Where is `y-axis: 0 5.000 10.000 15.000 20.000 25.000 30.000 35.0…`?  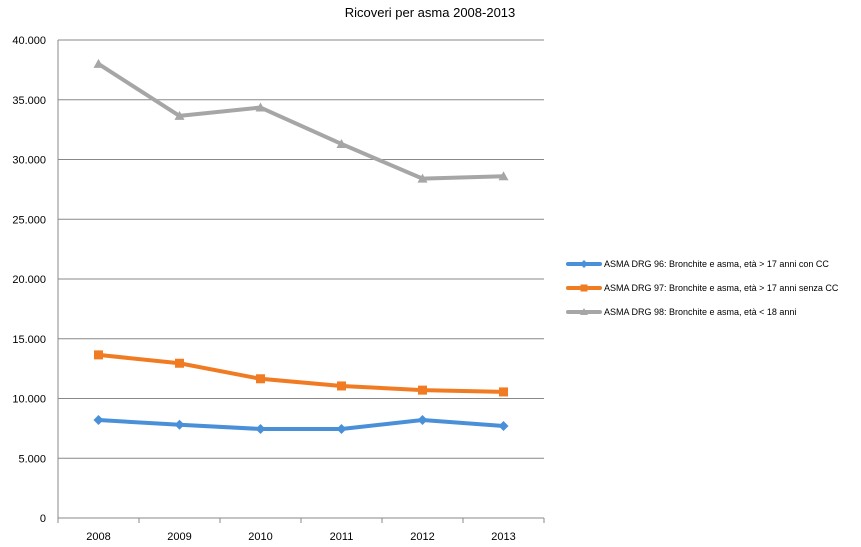 y-axis: 0 5.000 10.000 15.000 20.000 25.000 30.000 35.0… is located at coordinates (35, 280).